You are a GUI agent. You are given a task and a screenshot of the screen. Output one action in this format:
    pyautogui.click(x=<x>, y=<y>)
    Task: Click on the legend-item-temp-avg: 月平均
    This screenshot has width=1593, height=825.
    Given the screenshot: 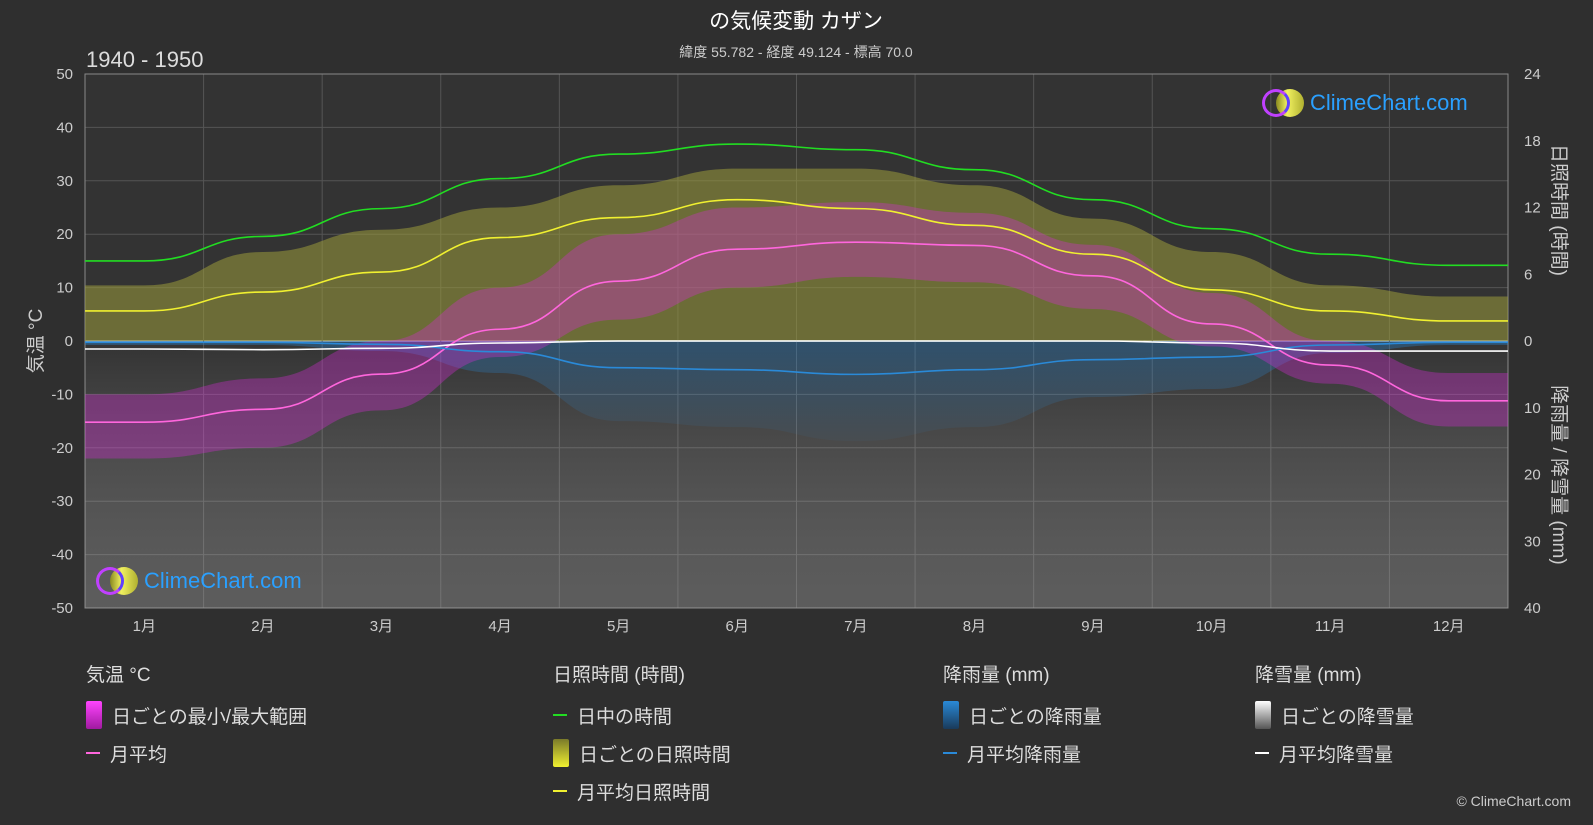 What is the action you would take?
    pyautogui.click(x=196, y=753)
    